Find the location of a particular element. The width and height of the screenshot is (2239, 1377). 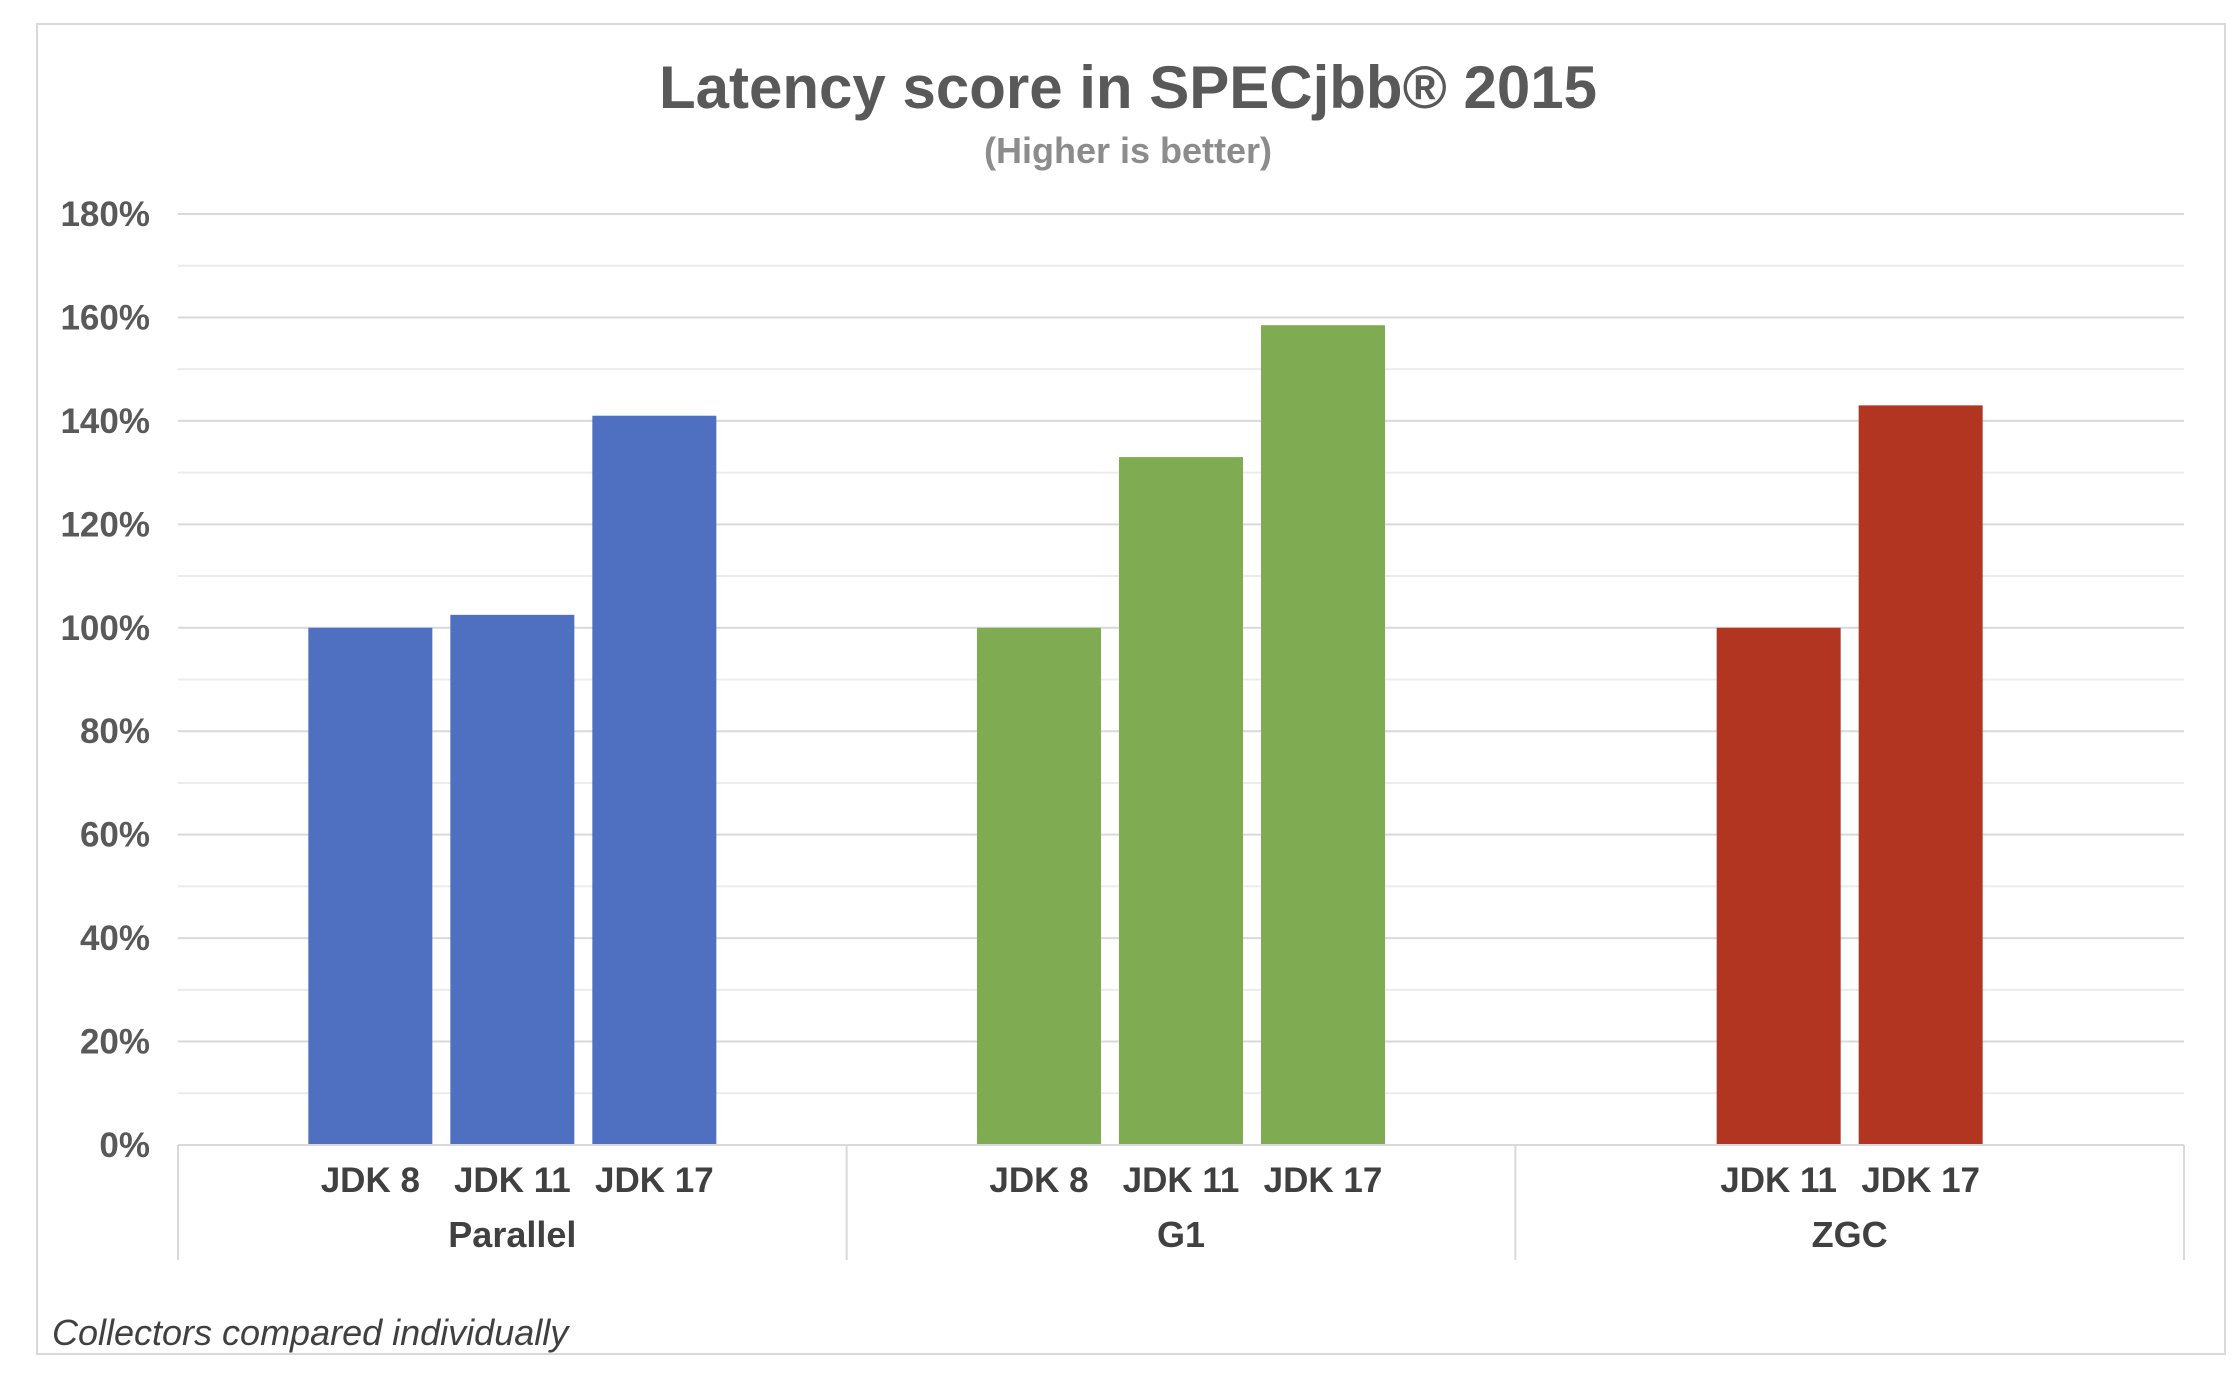

y-tick-label: 100% is located at coordinates (105, 628).